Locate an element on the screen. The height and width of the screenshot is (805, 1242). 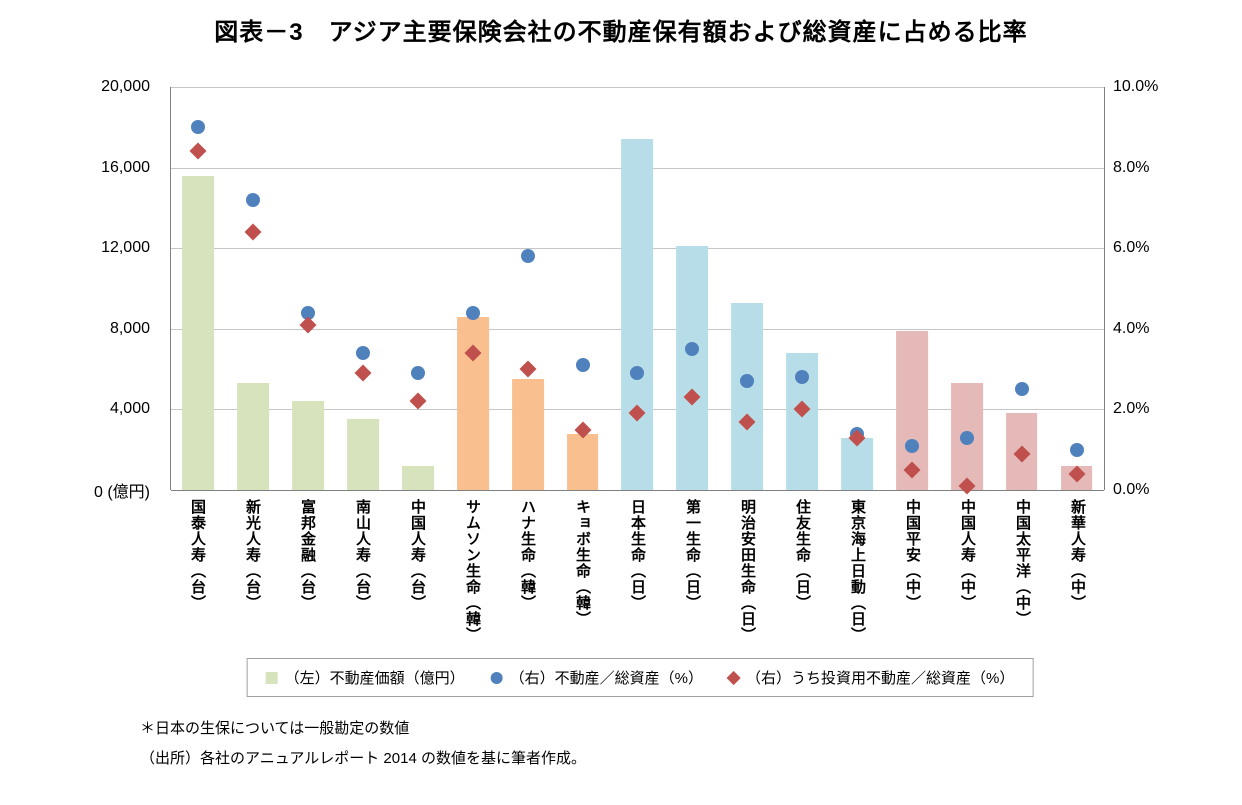
category-label-slot: サムソン生命（韓） is located at coordinates (472, 575).